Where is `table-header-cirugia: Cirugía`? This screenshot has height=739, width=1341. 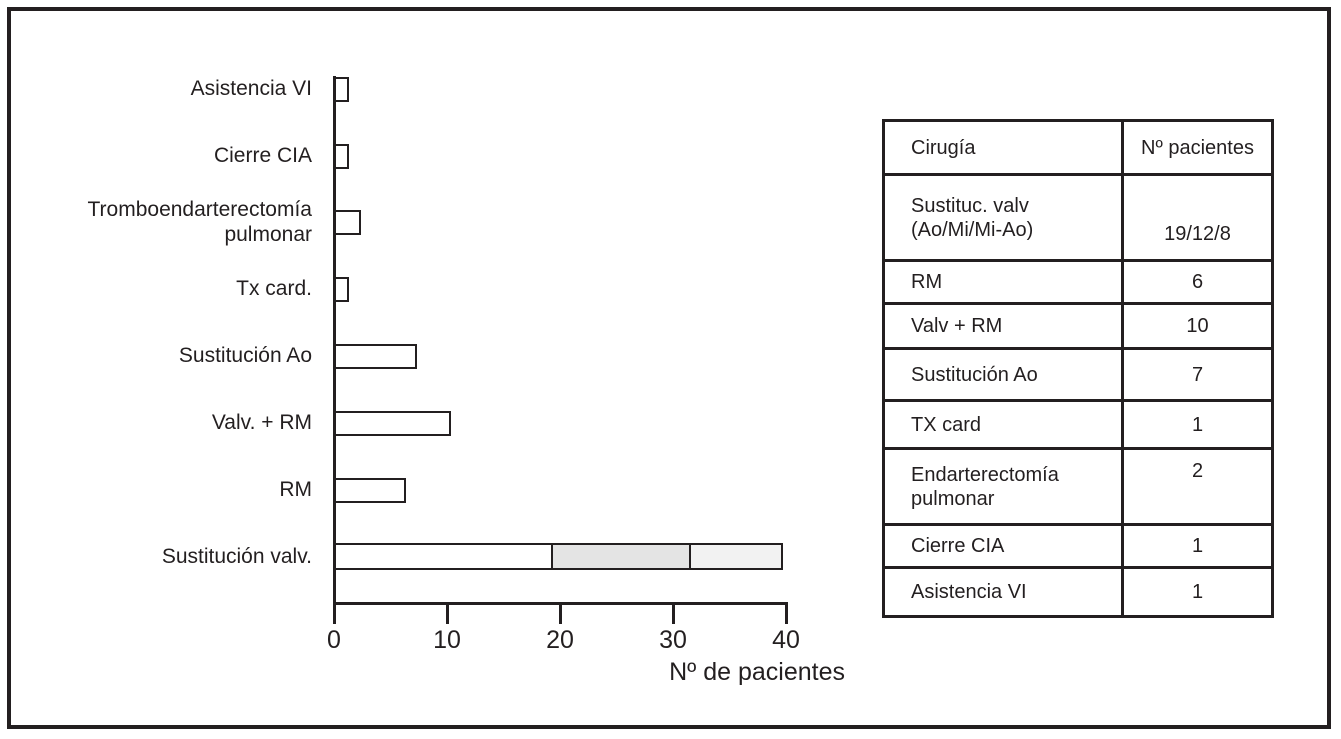
table-header-cirugia: Cirugía is located at coordinates (1003, 147).